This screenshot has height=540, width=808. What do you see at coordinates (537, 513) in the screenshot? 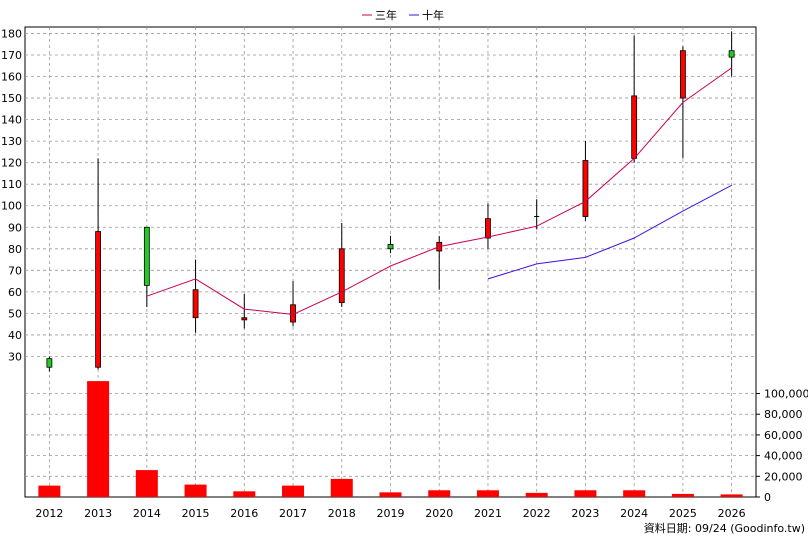
I see `year-tick-label: 2022` at bounding box center [537, 513].